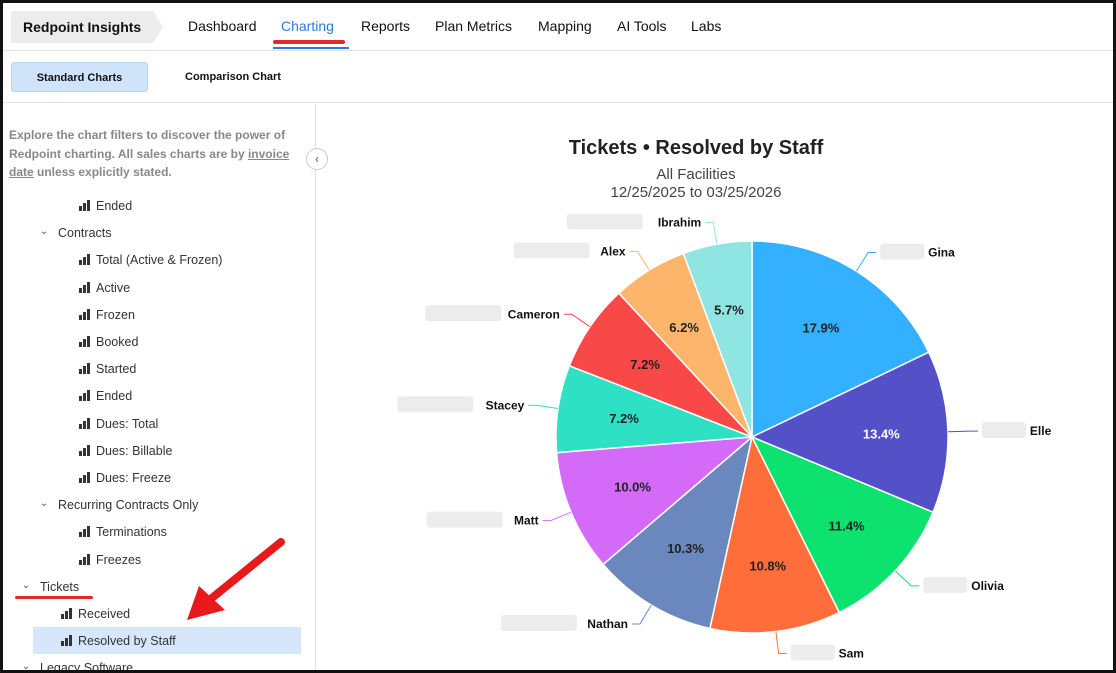 This screenshot has width=1116, height=673. What do you see at coordinates (526, 521) in the screenshot?
I see `slice-name-label: Matt` at bounding box center [526, 521].